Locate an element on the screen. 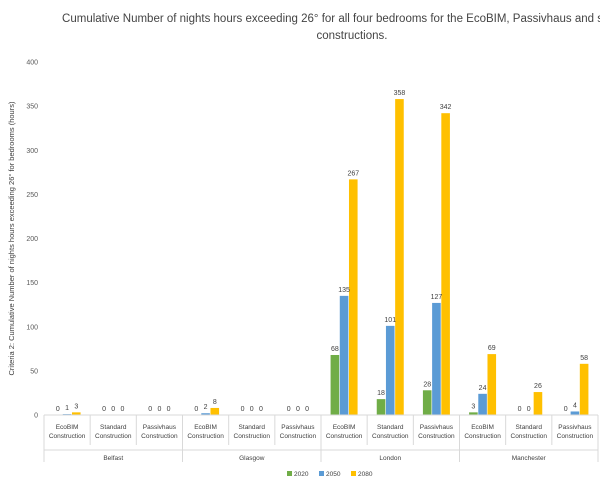  y-tick-label: 350 is located at coordinates (32, 107).